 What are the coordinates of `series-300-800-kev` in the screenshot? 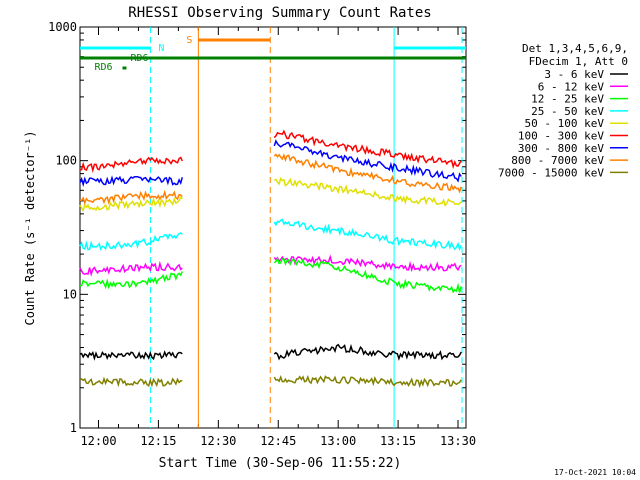 It's located at (270, 163).